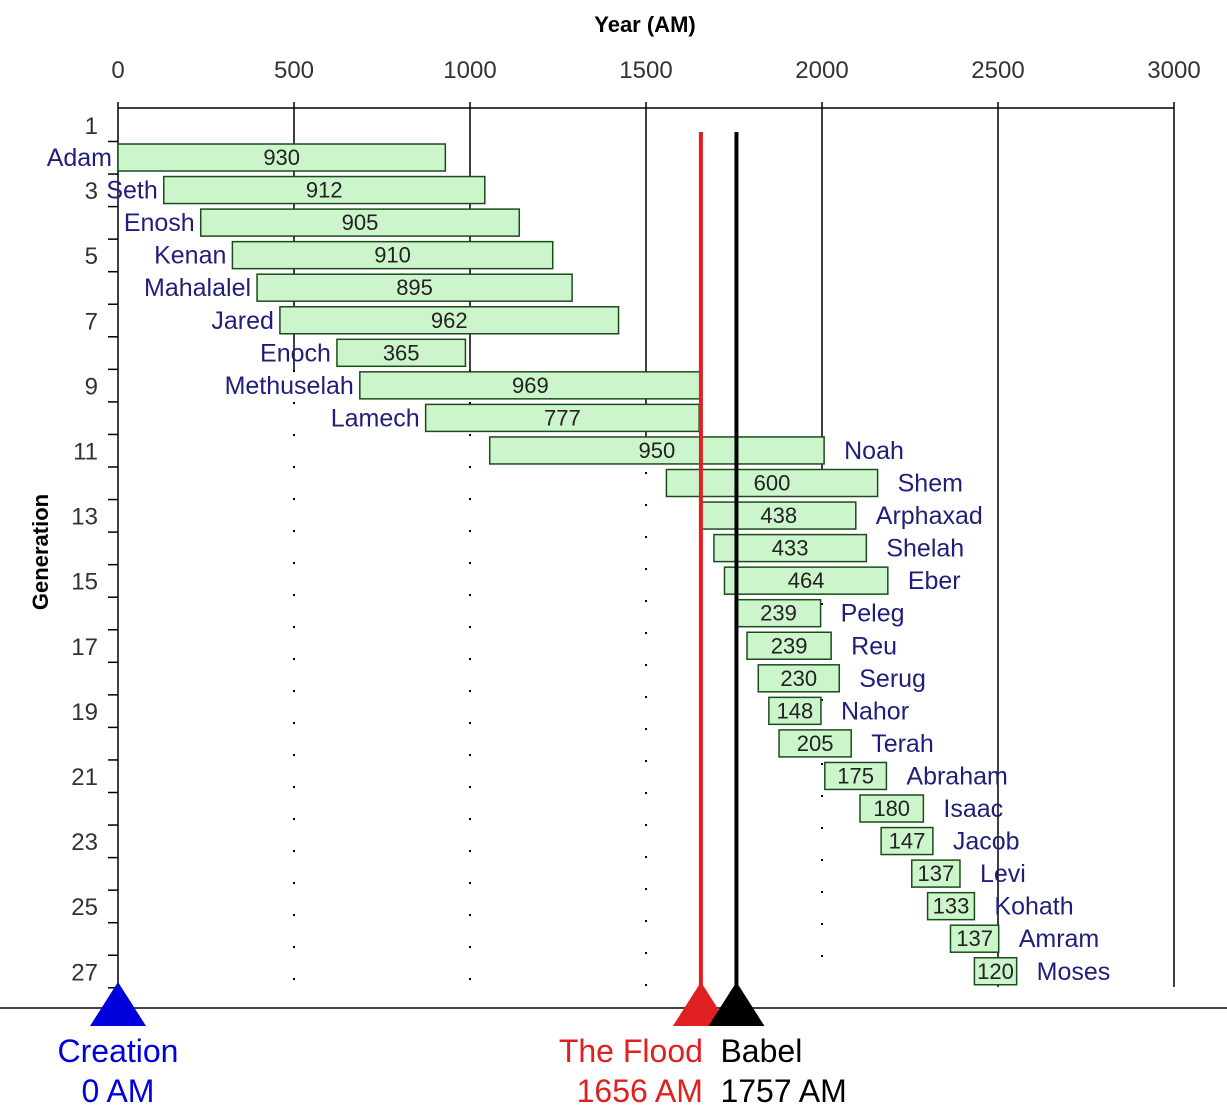 This screenshot has height=1111, width=1227. I want to click on bar-value-label: 910, so click(392, 255).